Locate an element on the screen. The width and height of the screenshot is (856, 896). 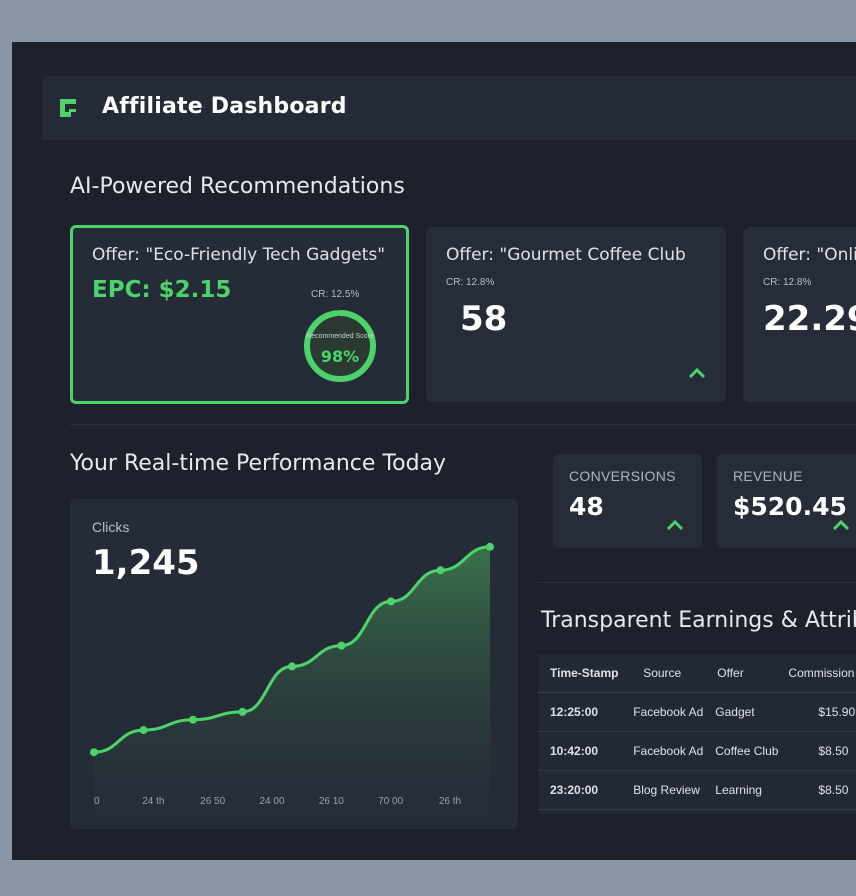
conversions-card: CONVERSIONS 48 is located at coordinates (627, 501).